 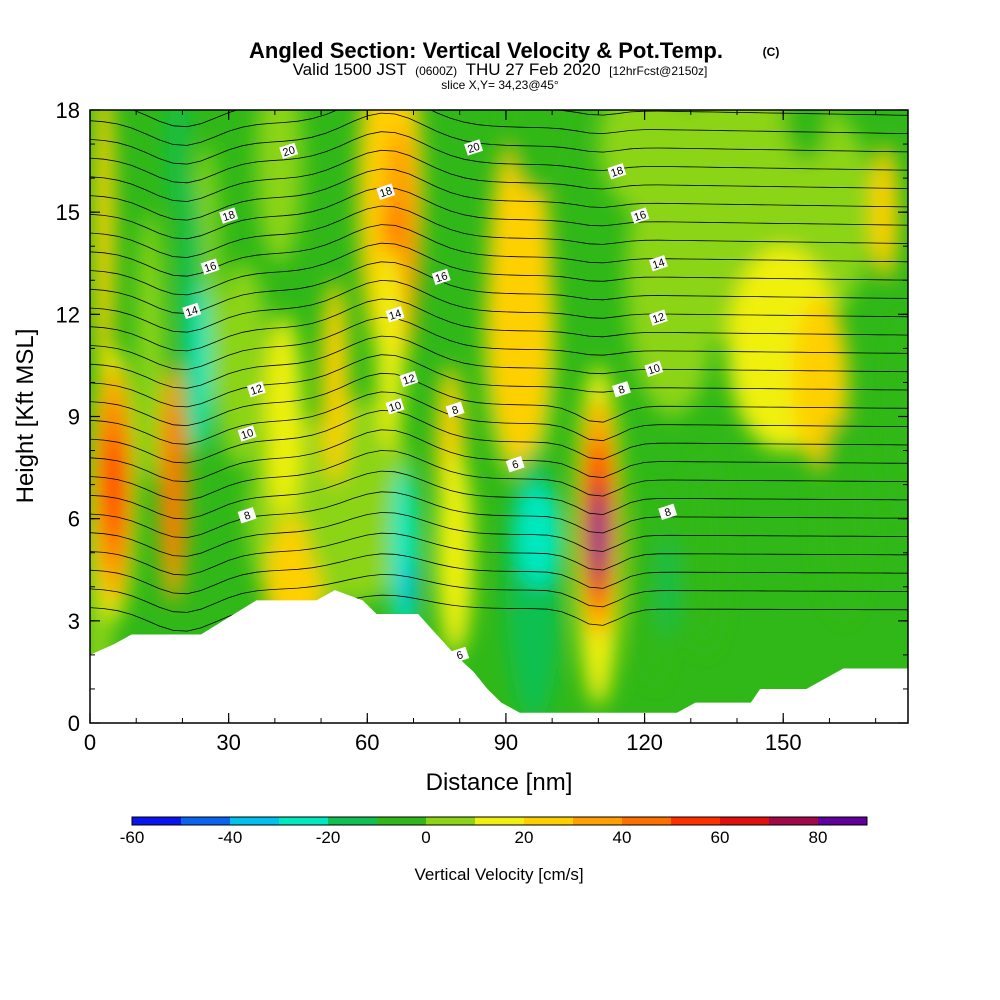 I want to click on y-tick-label: 15, so click(x=68, y=212).